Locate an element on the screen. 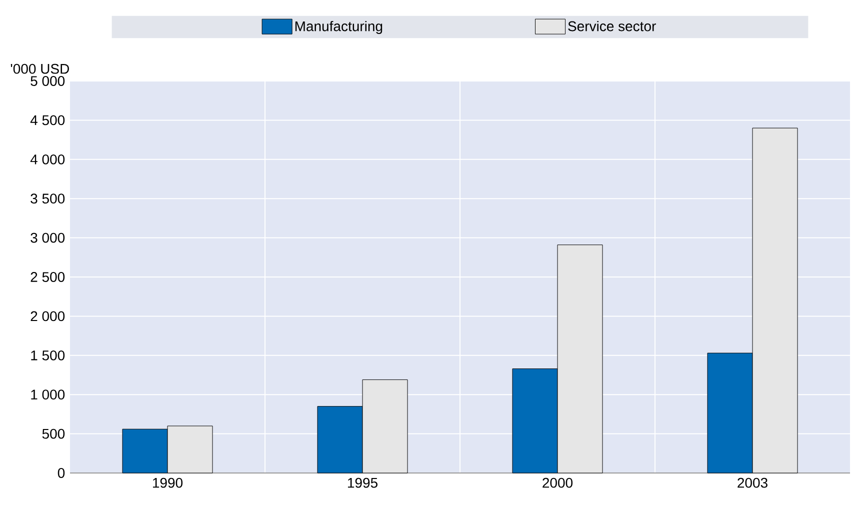 The image size is (853, 507). x-tick-label: 2000 is located at coordinates (557, 483).